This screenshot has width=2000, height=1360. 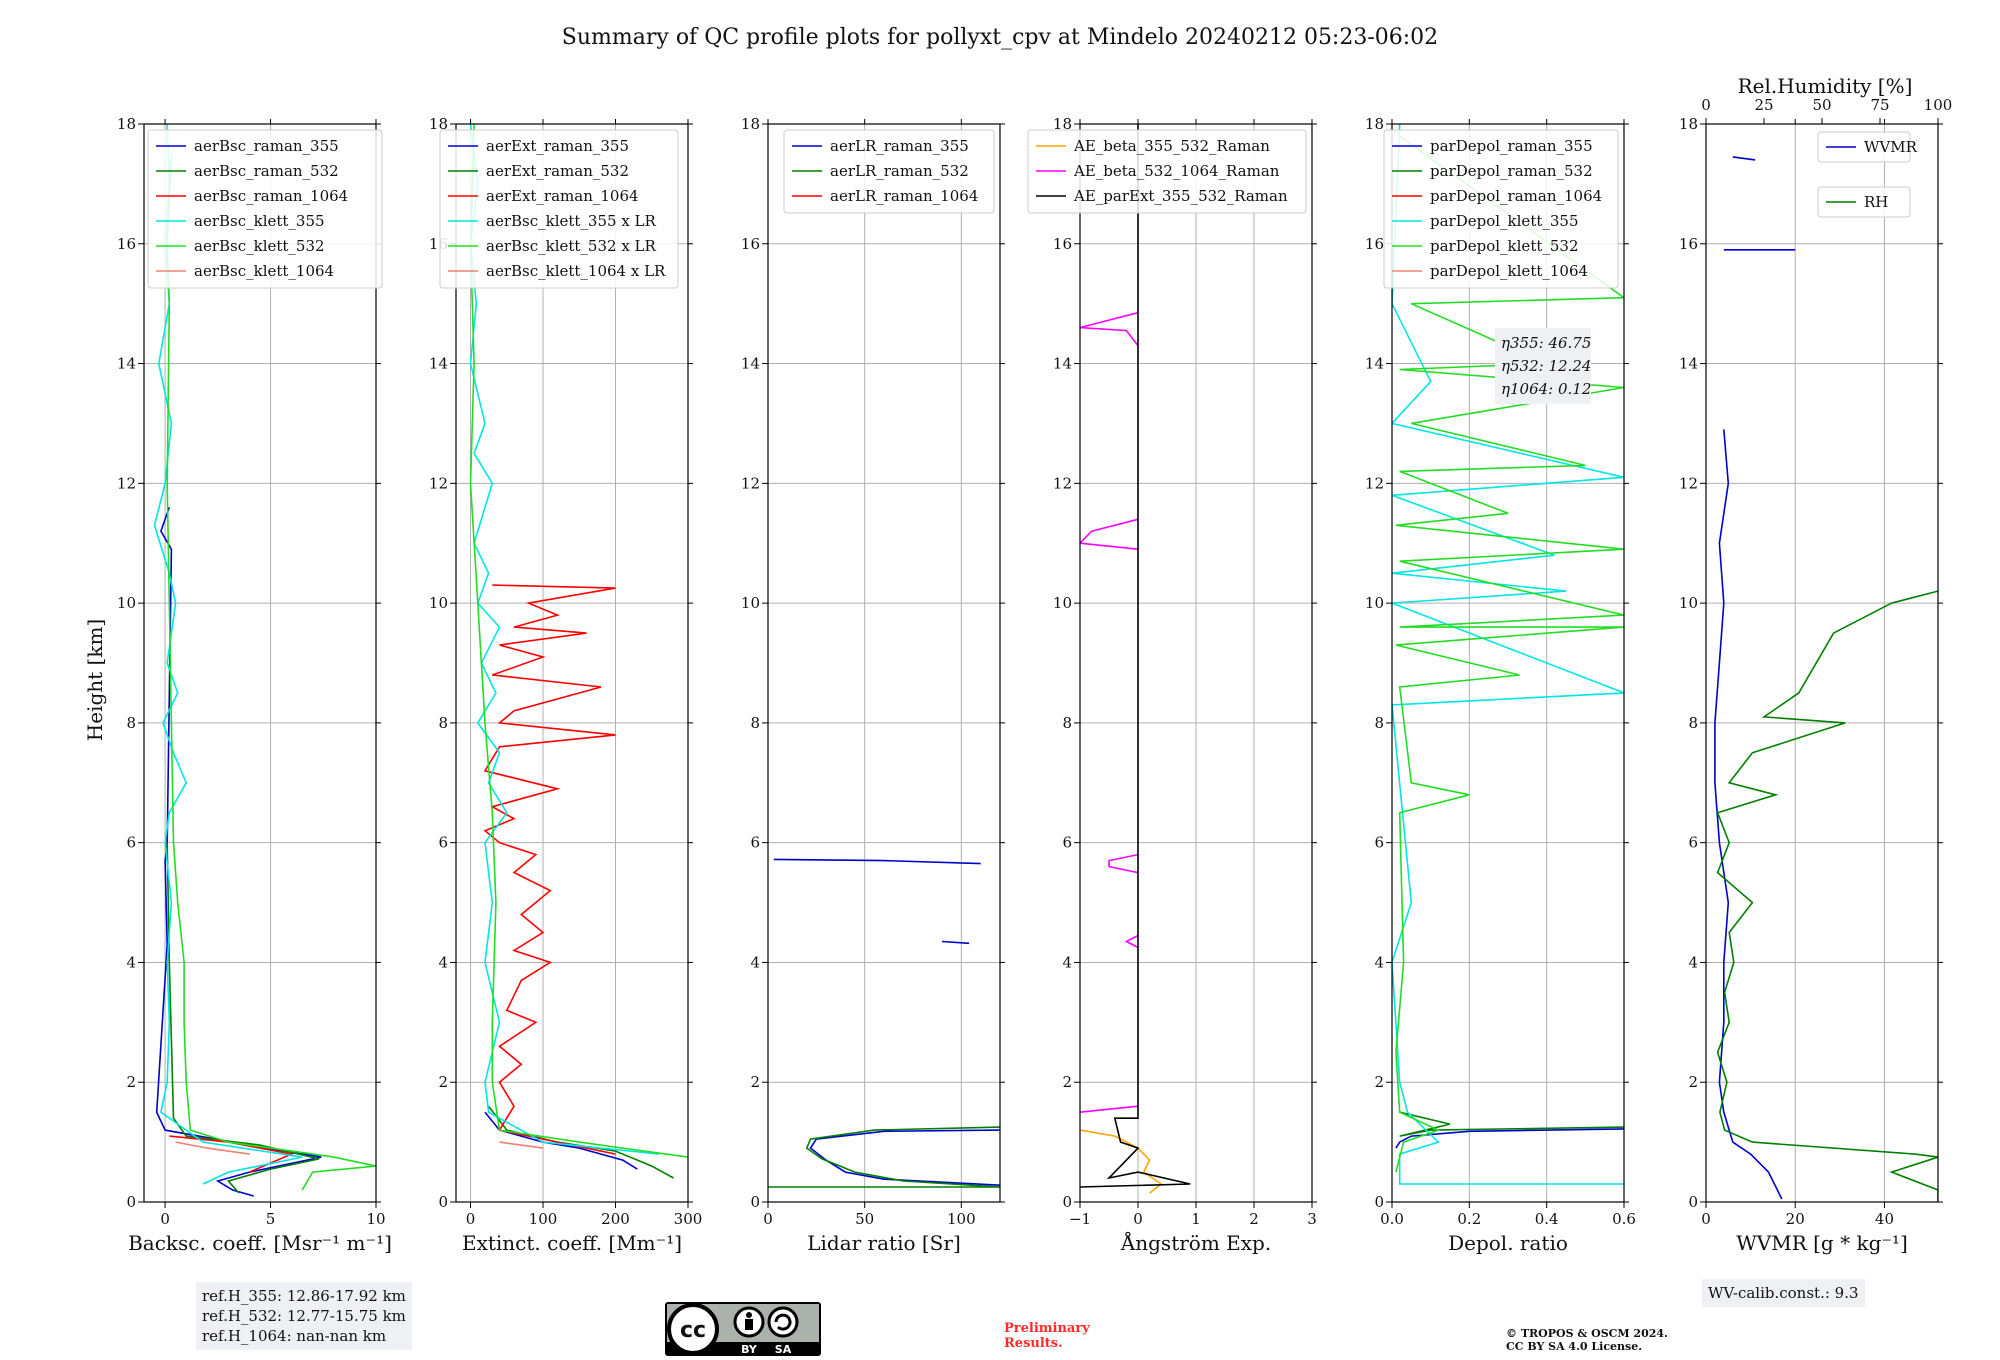 I want to click on y-tick-label: 6, so click(x=131, y=843).